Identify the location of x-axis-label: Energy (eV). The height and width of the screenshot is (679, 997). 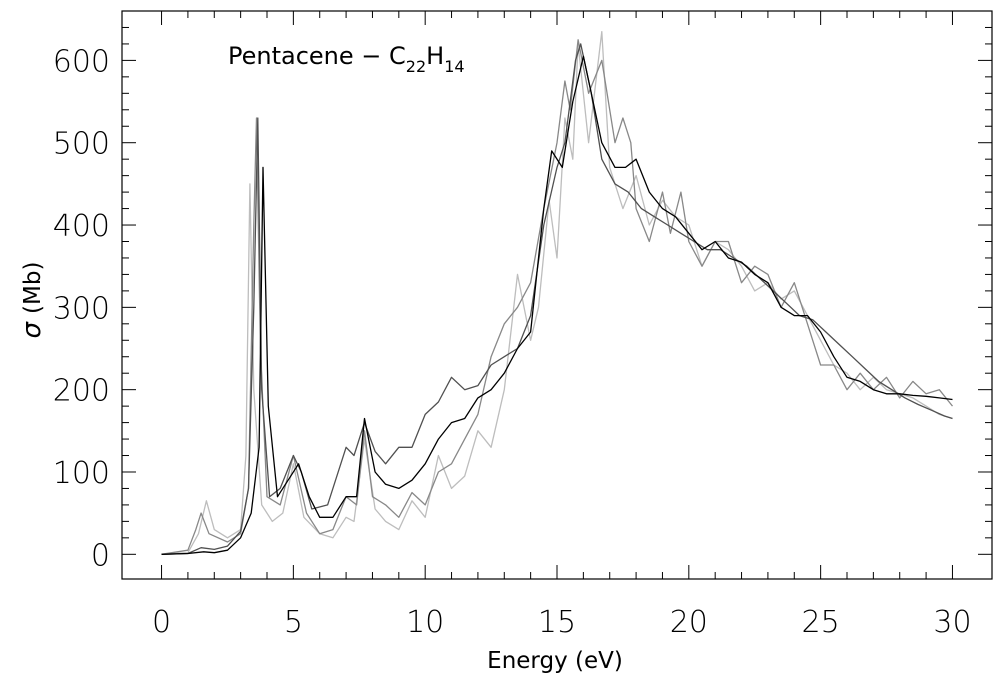
(555, 661).